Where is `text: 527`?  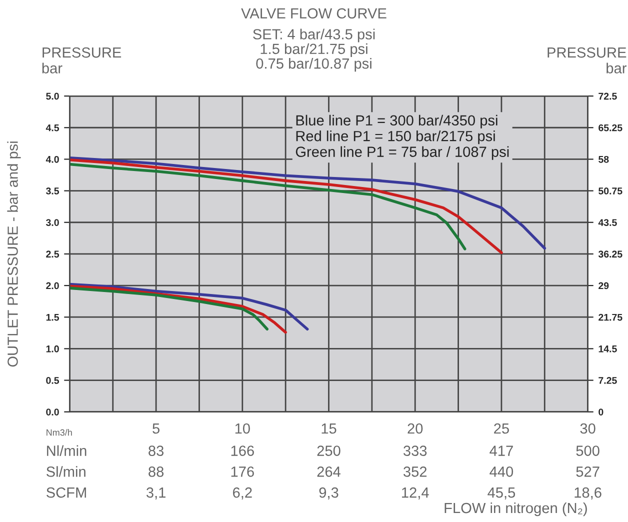
text: 527 is located at coordinates (588, 471).